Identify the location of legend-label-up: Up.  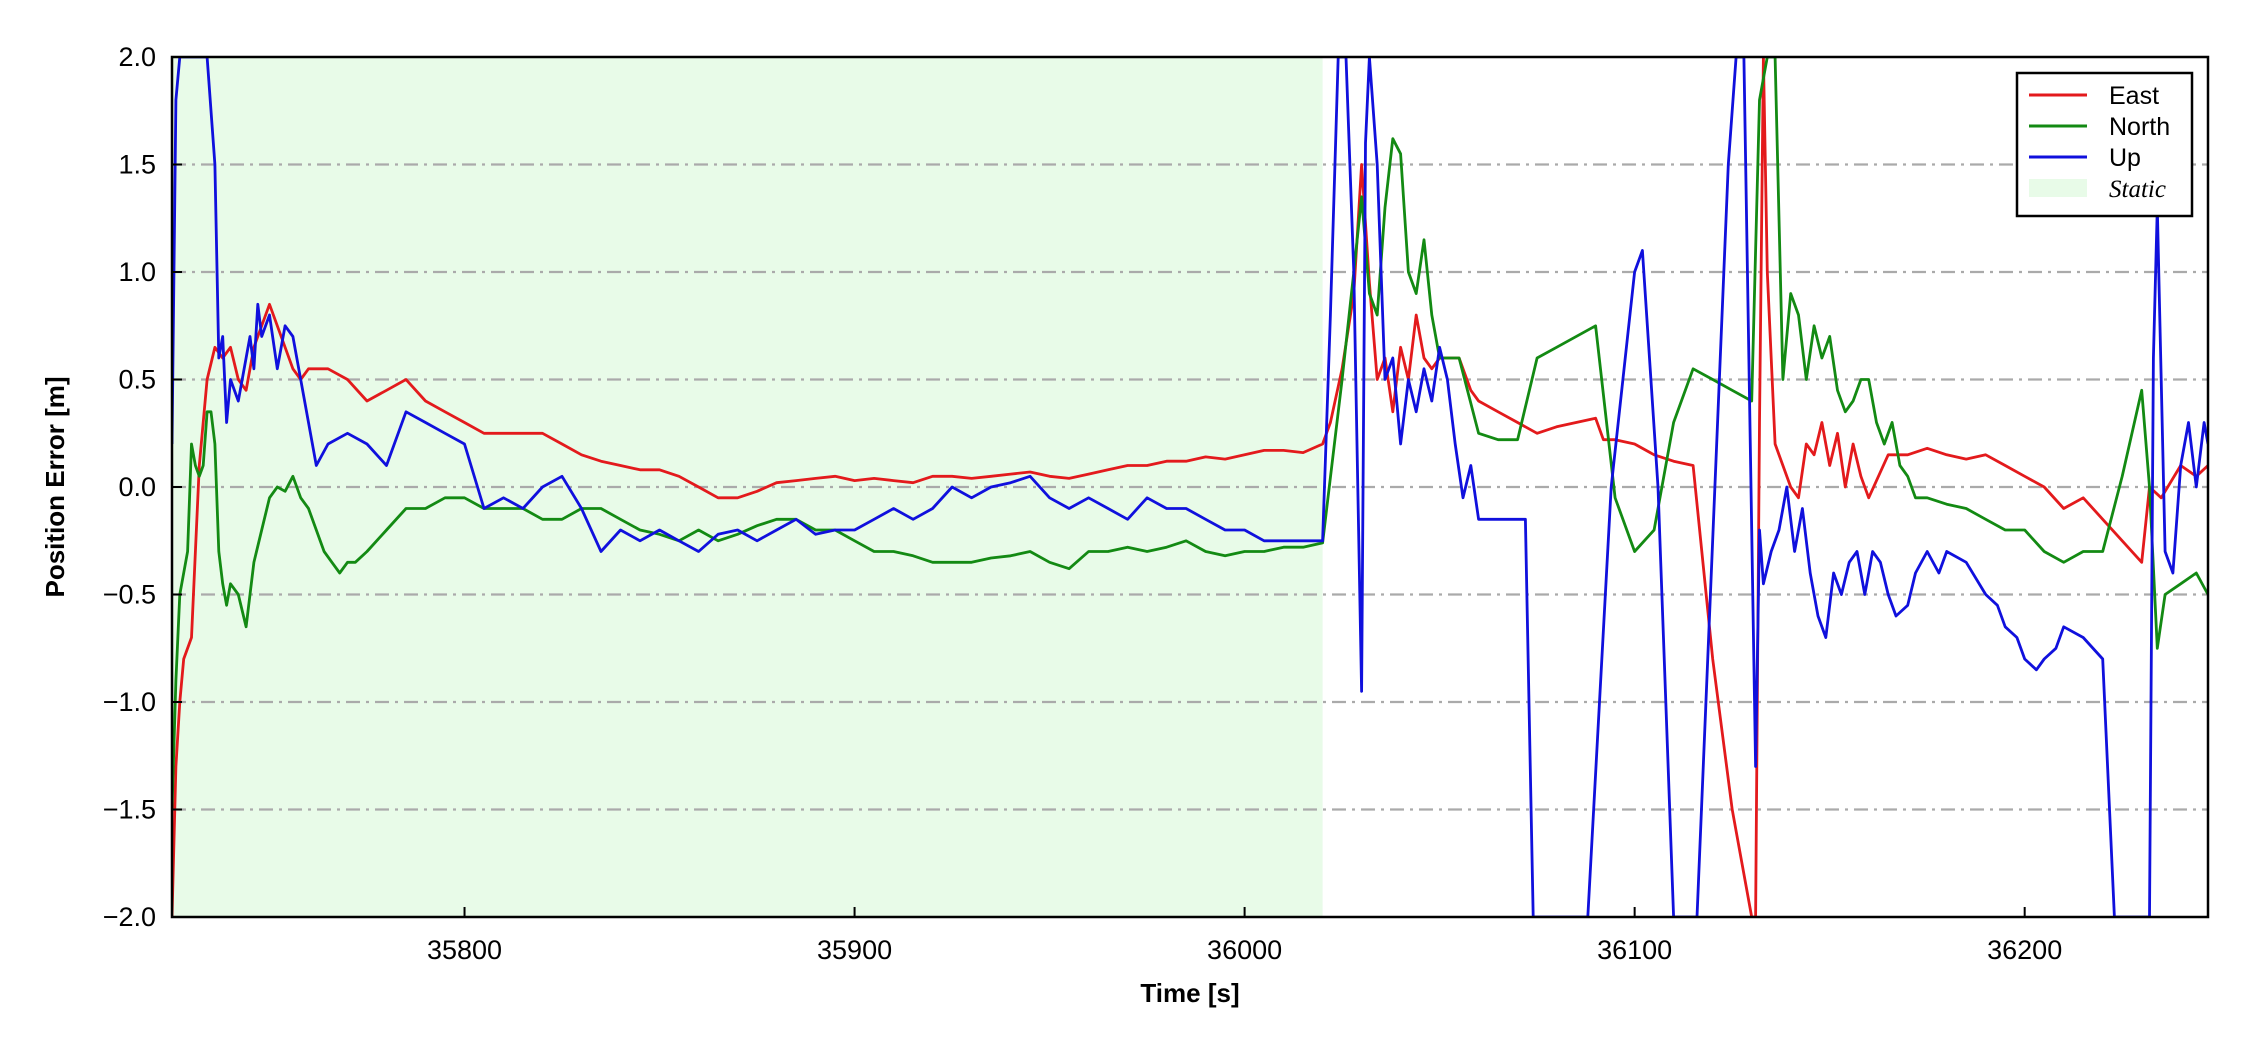
(2125, 158).